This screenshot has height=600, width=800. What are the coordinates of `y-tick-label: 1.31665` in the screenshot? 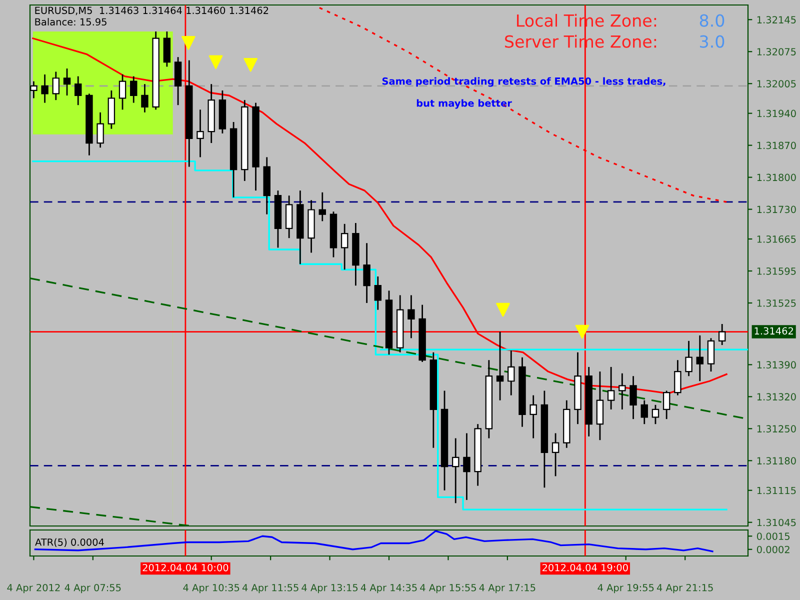 It's located at (776, 239).